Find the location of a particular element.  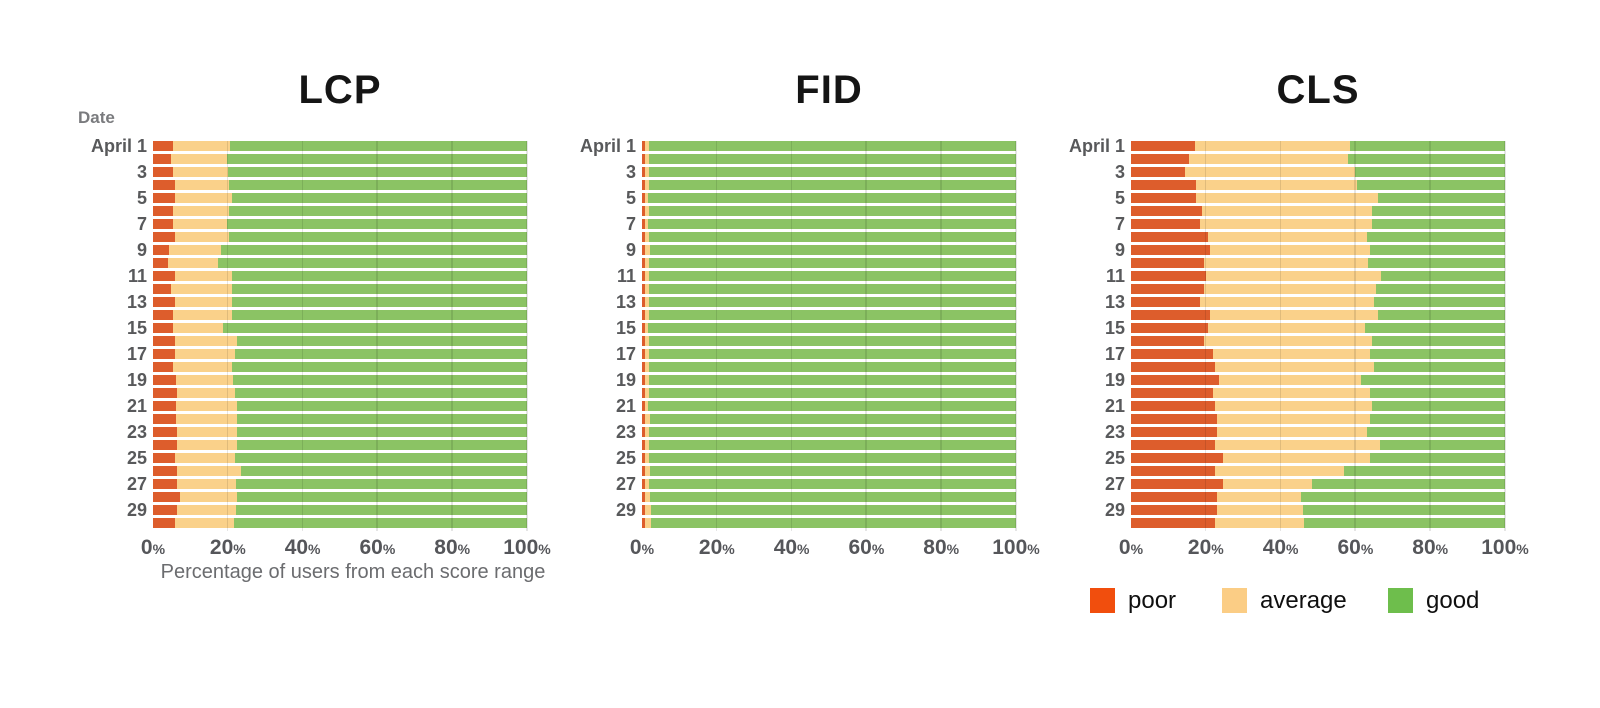

y-tick-label: 25 is located at coordinates (625, 458).